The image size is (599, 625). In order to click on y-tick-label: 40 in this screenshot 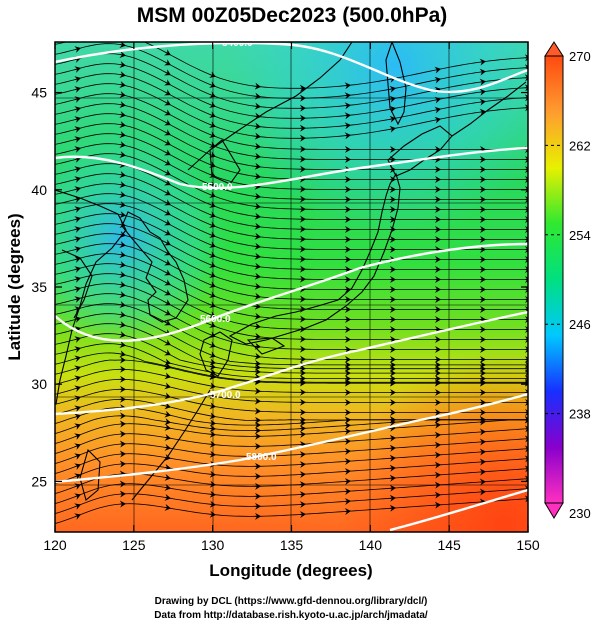, I will do `click(39, 190)`.